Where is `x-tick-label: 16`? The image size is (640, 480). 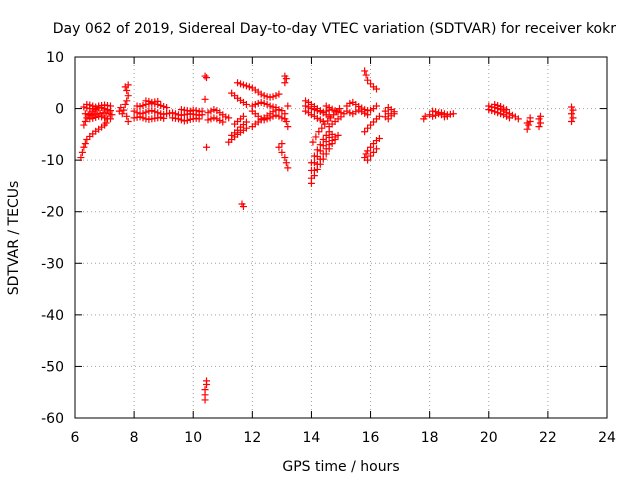 x-tick-label: 16 is located at coordinates (371, 438).